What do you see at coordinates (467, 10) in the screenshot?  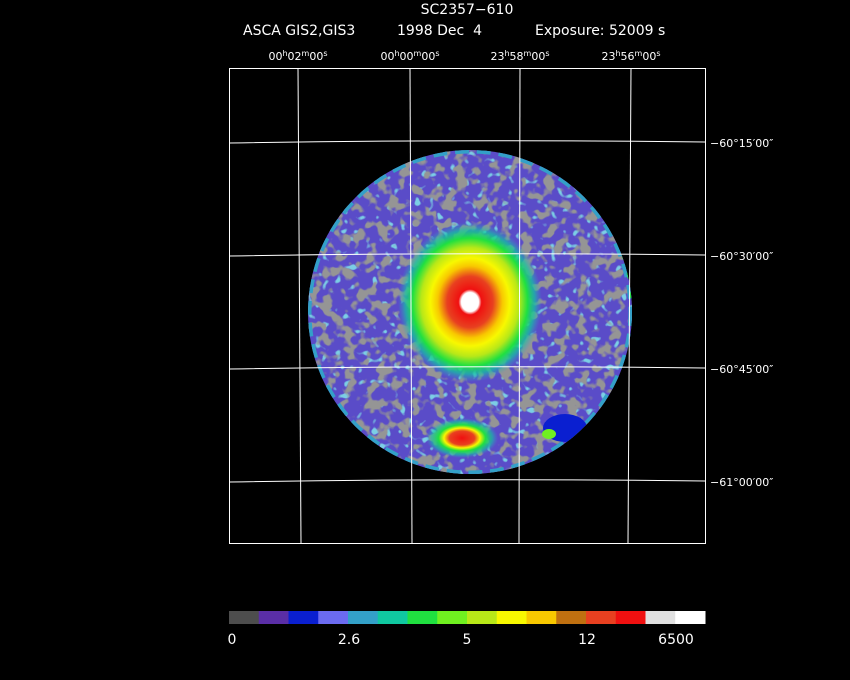 I see `title: SC2357−610` at bounding box center [467, 10].